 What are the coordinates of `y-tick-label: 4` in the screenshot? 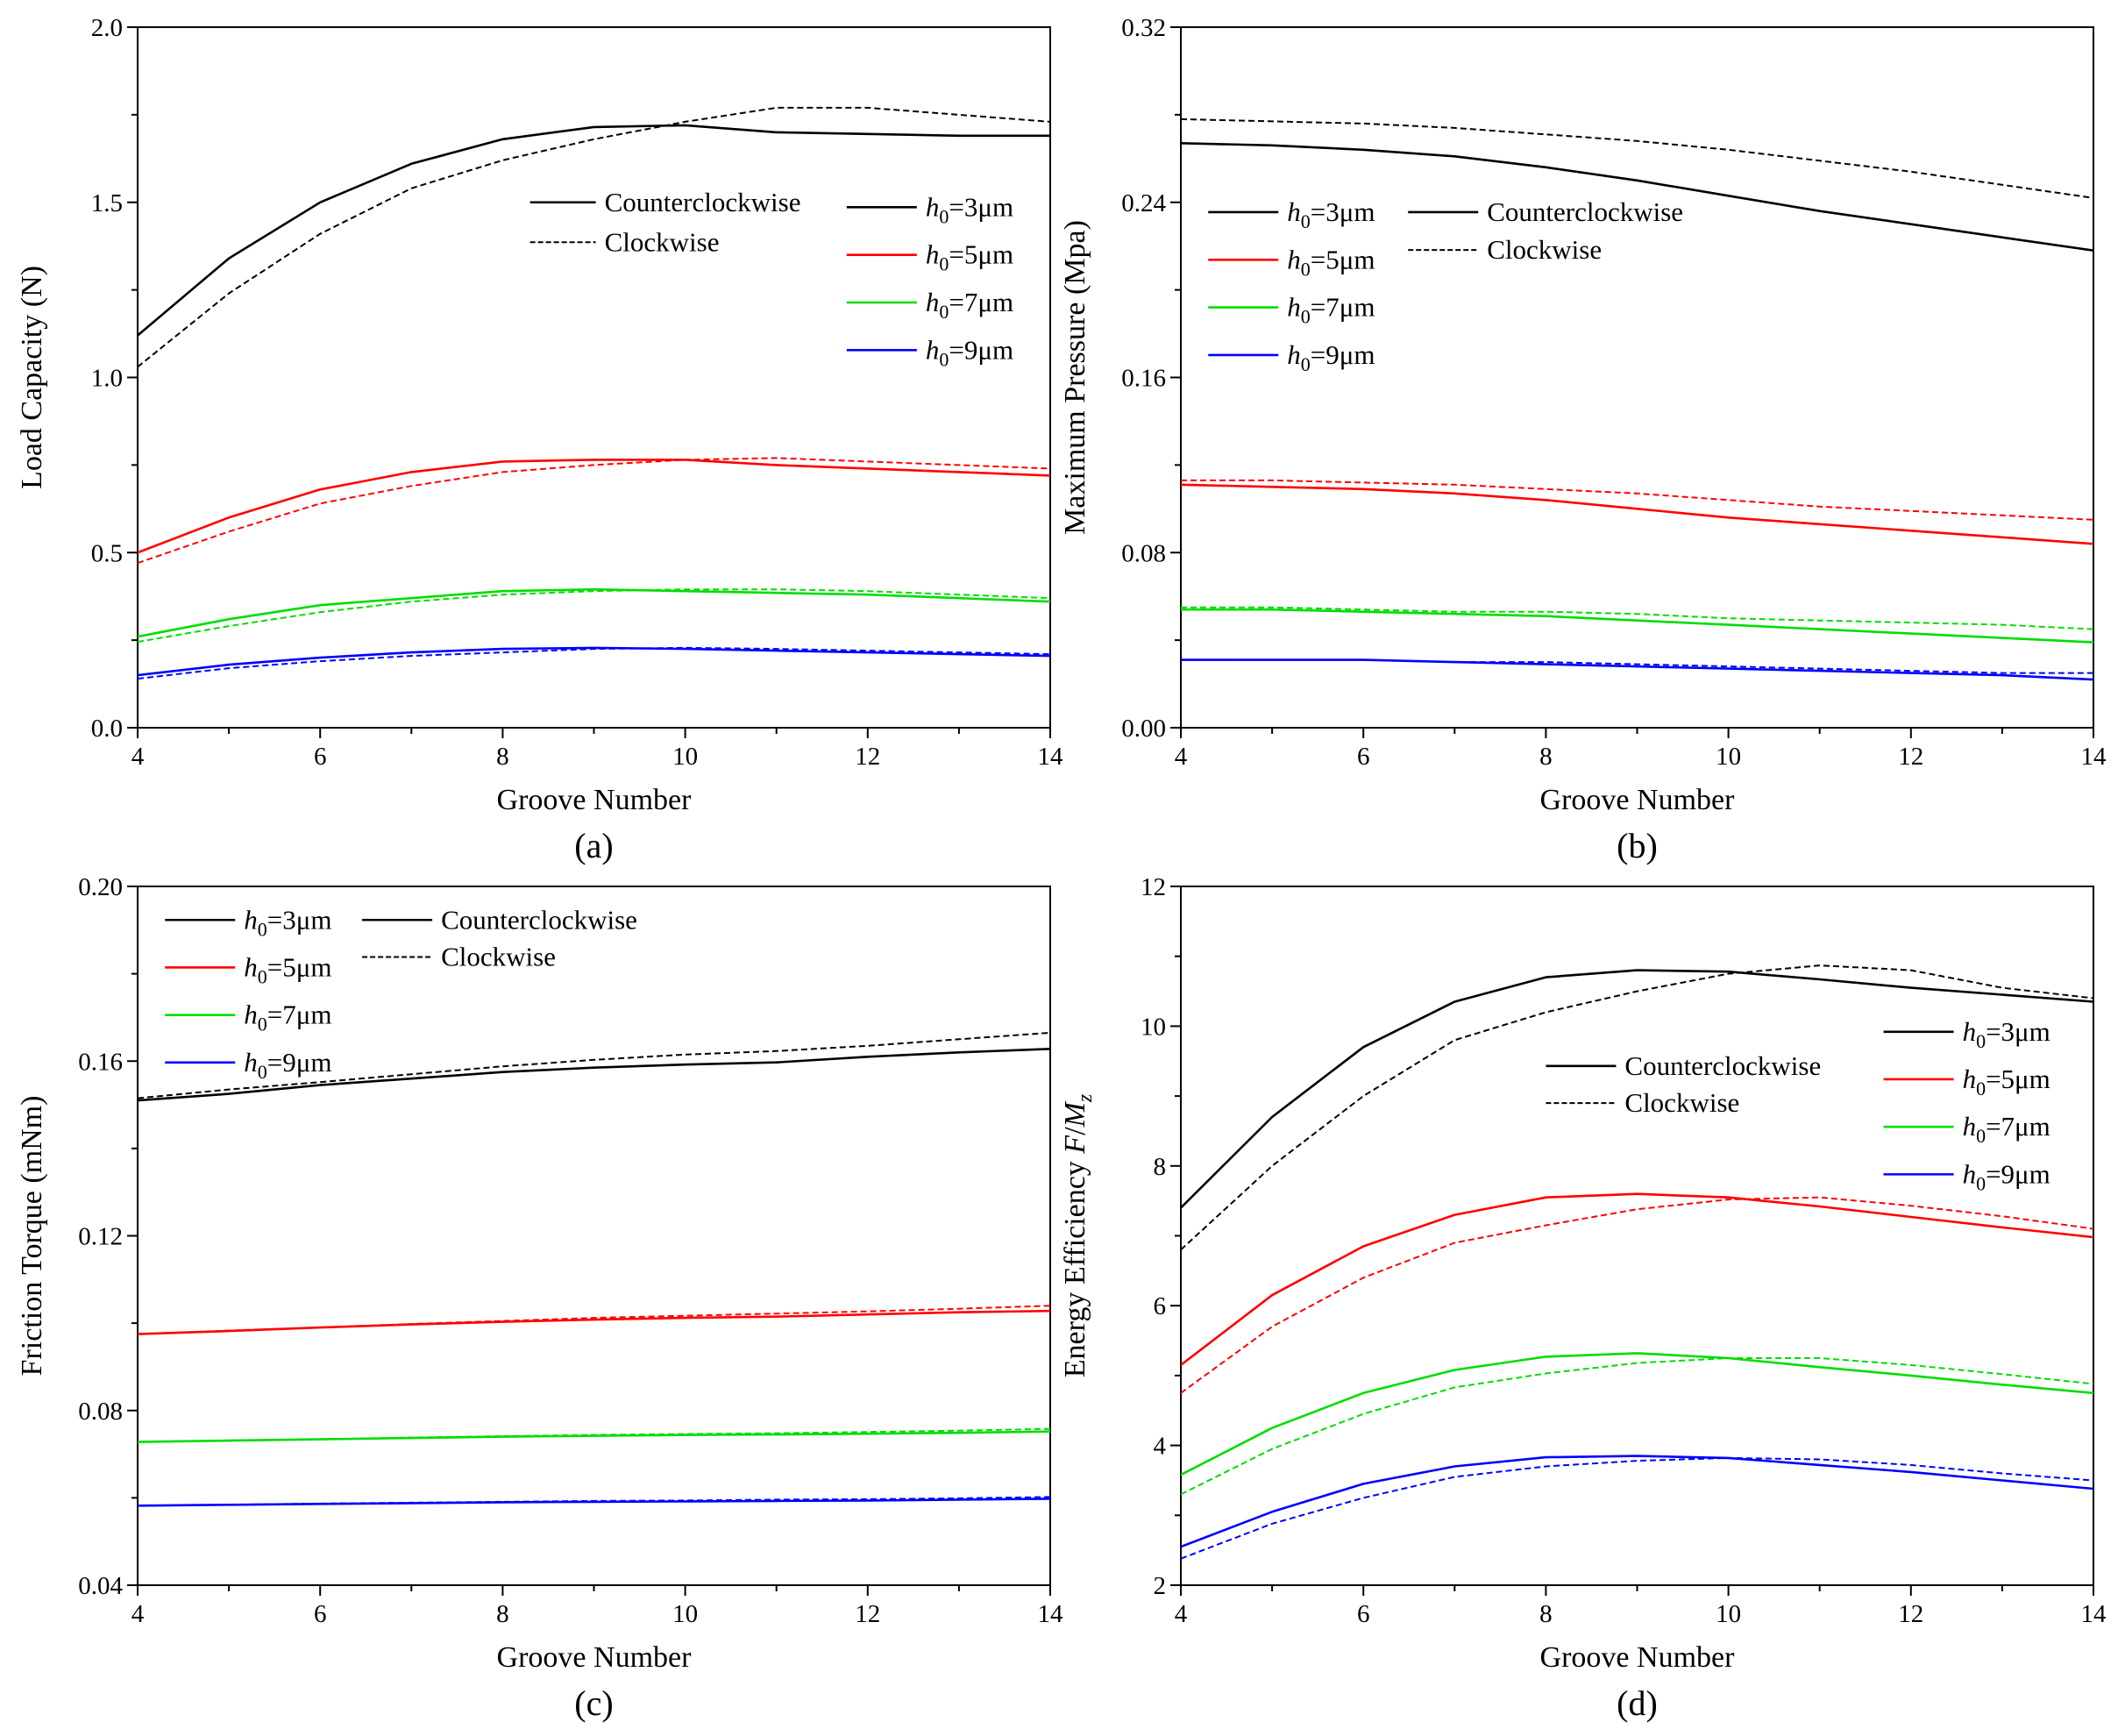 It's located at (1160, 1447).